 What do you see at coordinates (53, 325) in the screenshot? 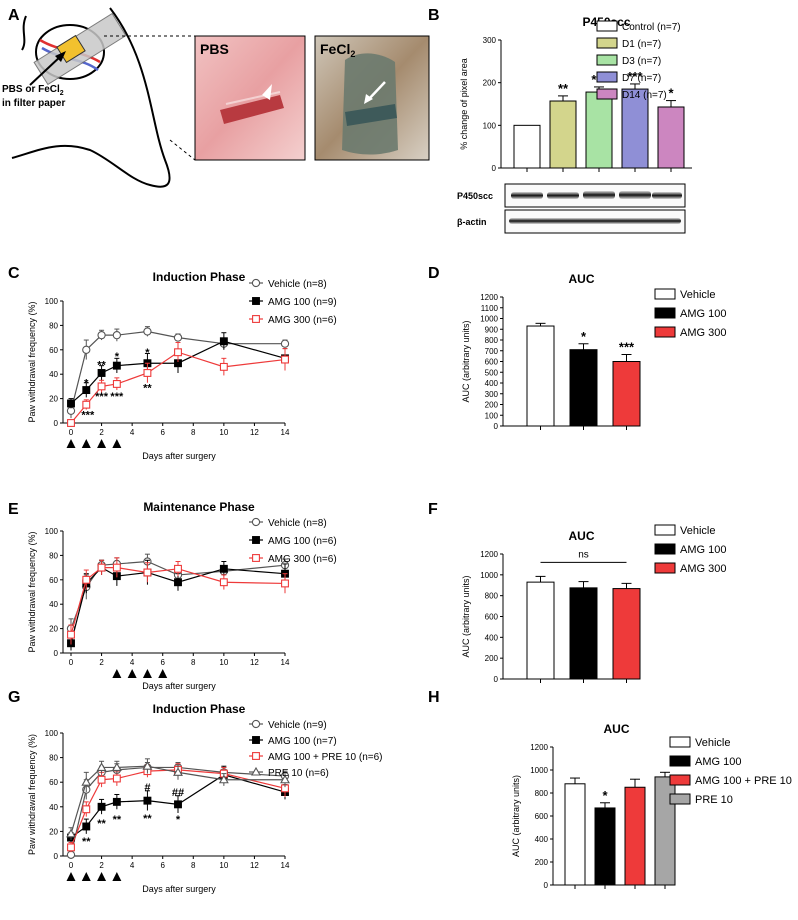
I see `y-tick-label: 80` at bounding box center [53, 325].